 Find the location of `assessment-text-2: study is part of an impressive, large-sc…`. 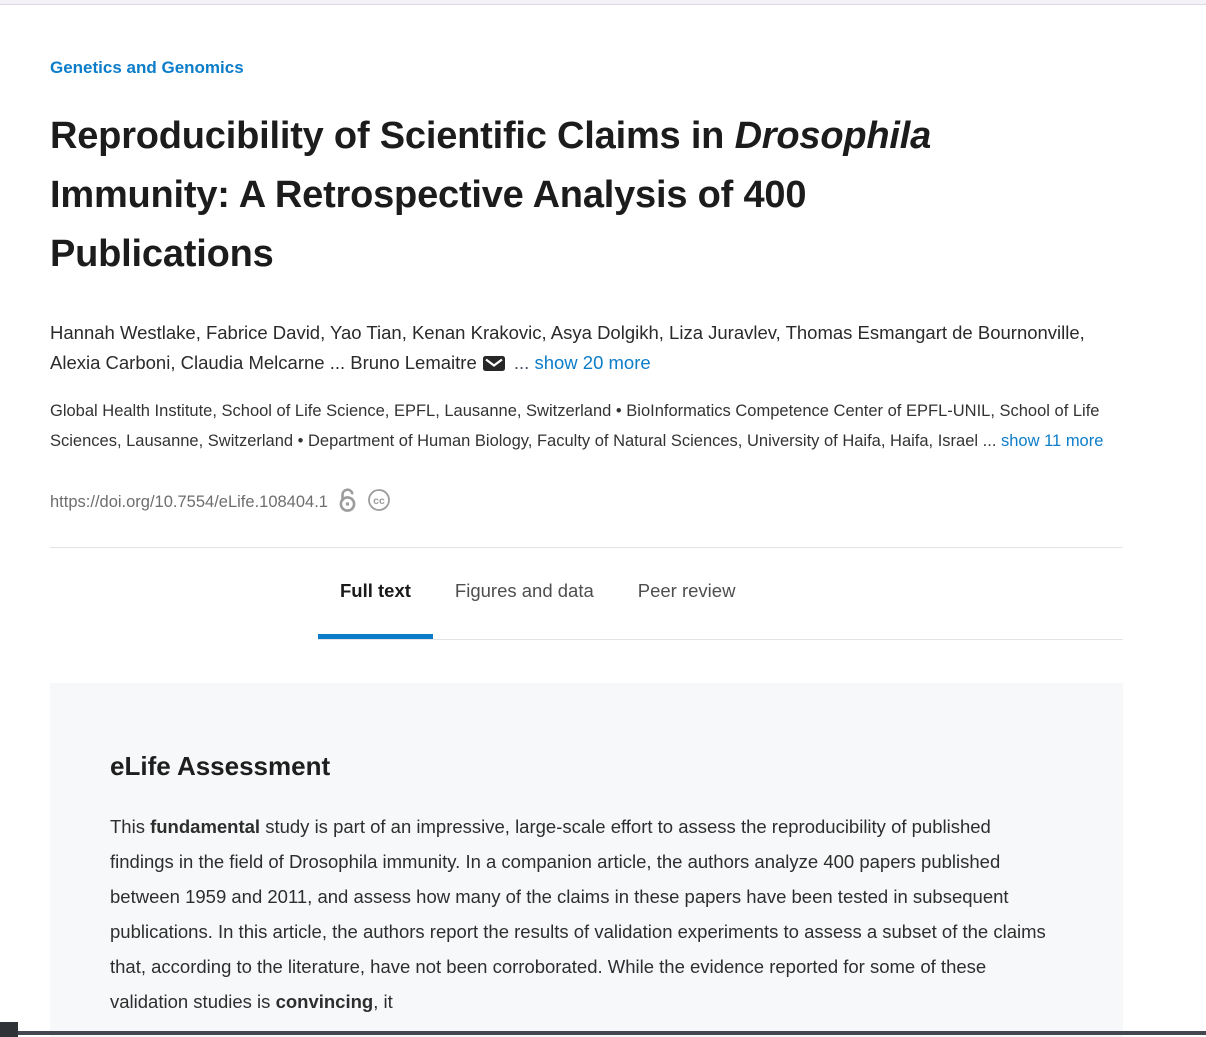

assessment-text-2: study is part of an impressive, large-sc… is located at coordinates (578, 914).